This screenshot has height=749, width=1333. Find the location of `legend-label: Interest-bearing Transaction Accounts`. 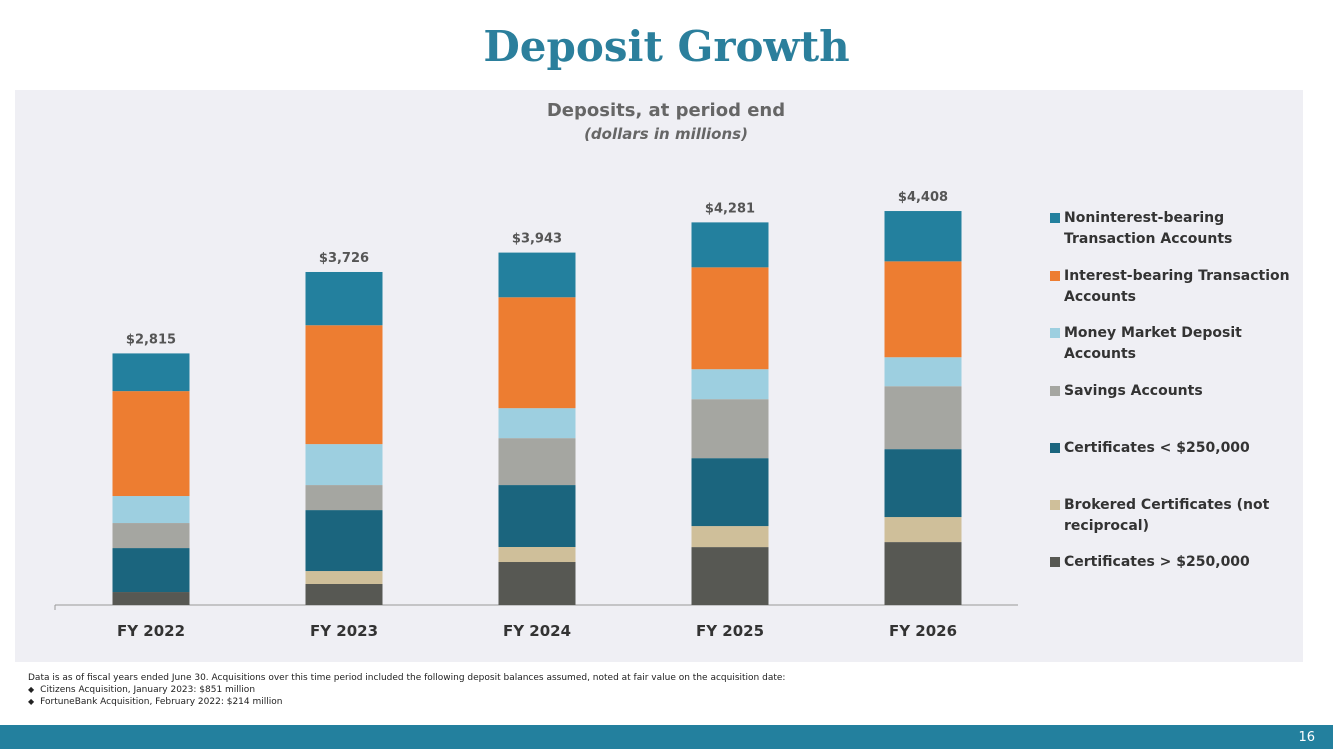

legend-label: Interest-bearing Transaction Accounts is located at coordinates (1177, 286).